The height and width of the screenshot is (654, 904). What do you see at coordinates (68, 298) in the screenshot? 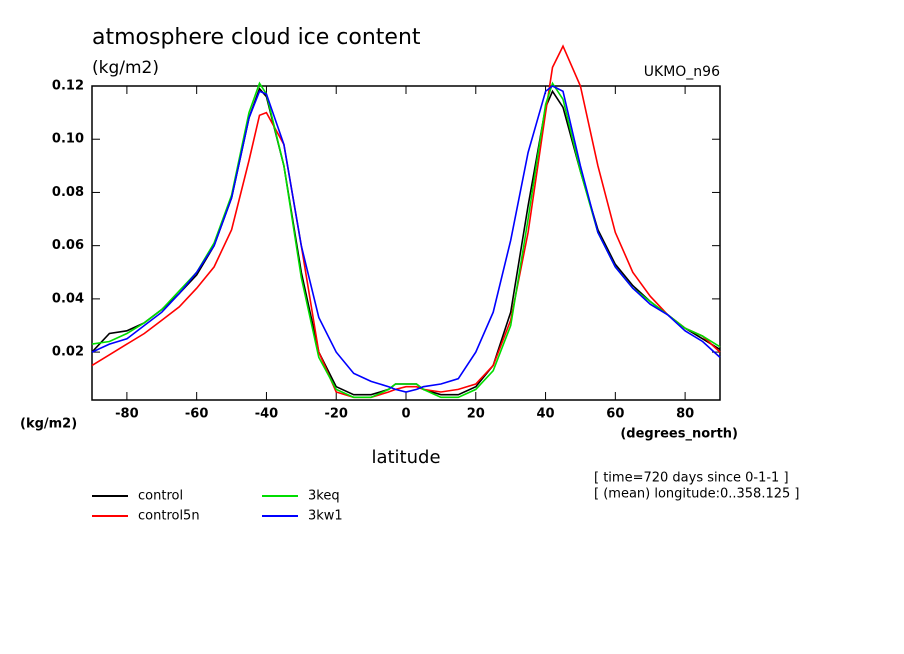
I see `y-tick-label: 0.04` at bounding box center [68, 298].